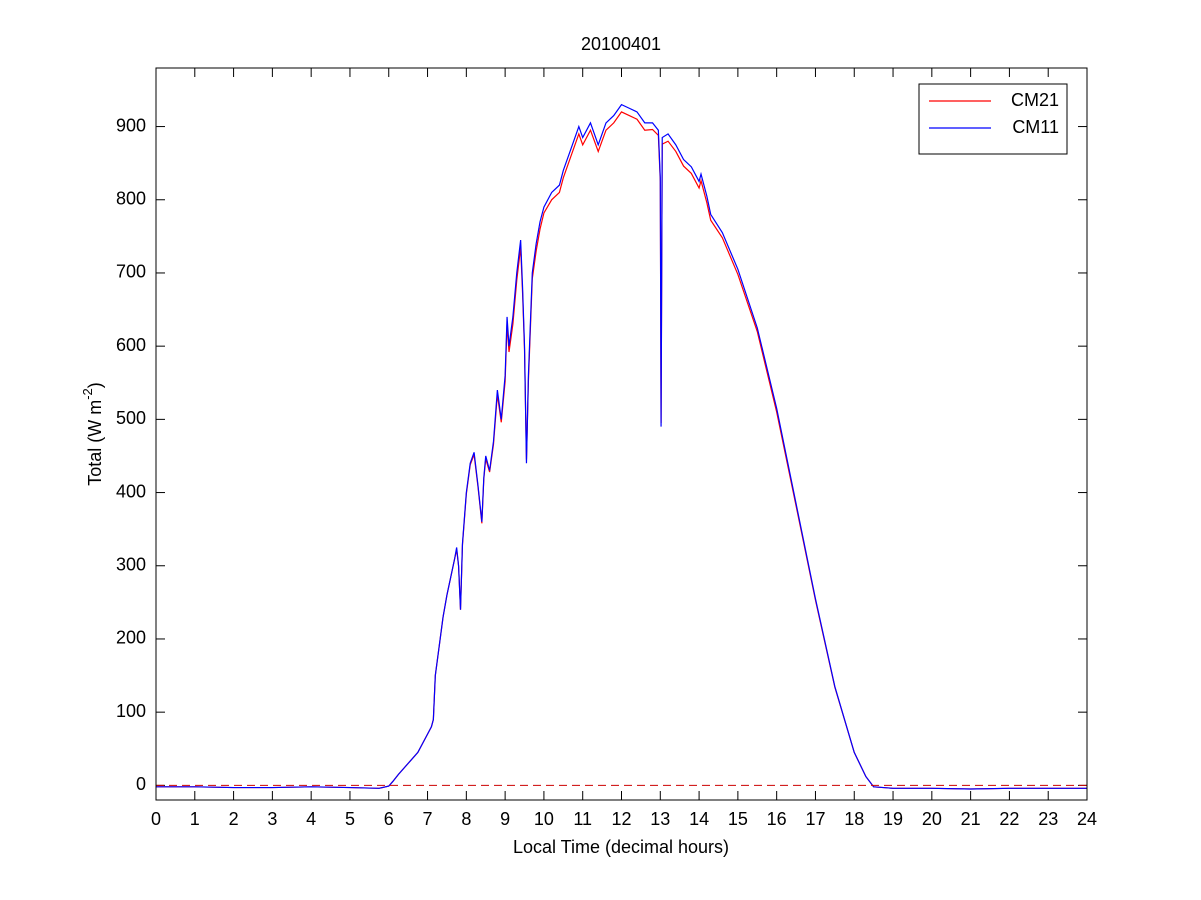 The width and height of the screenshot is (1201, 900). Describe the element at coordinates (131, 491) in the screenshot. I see `y-tick-label: 400` at that location.